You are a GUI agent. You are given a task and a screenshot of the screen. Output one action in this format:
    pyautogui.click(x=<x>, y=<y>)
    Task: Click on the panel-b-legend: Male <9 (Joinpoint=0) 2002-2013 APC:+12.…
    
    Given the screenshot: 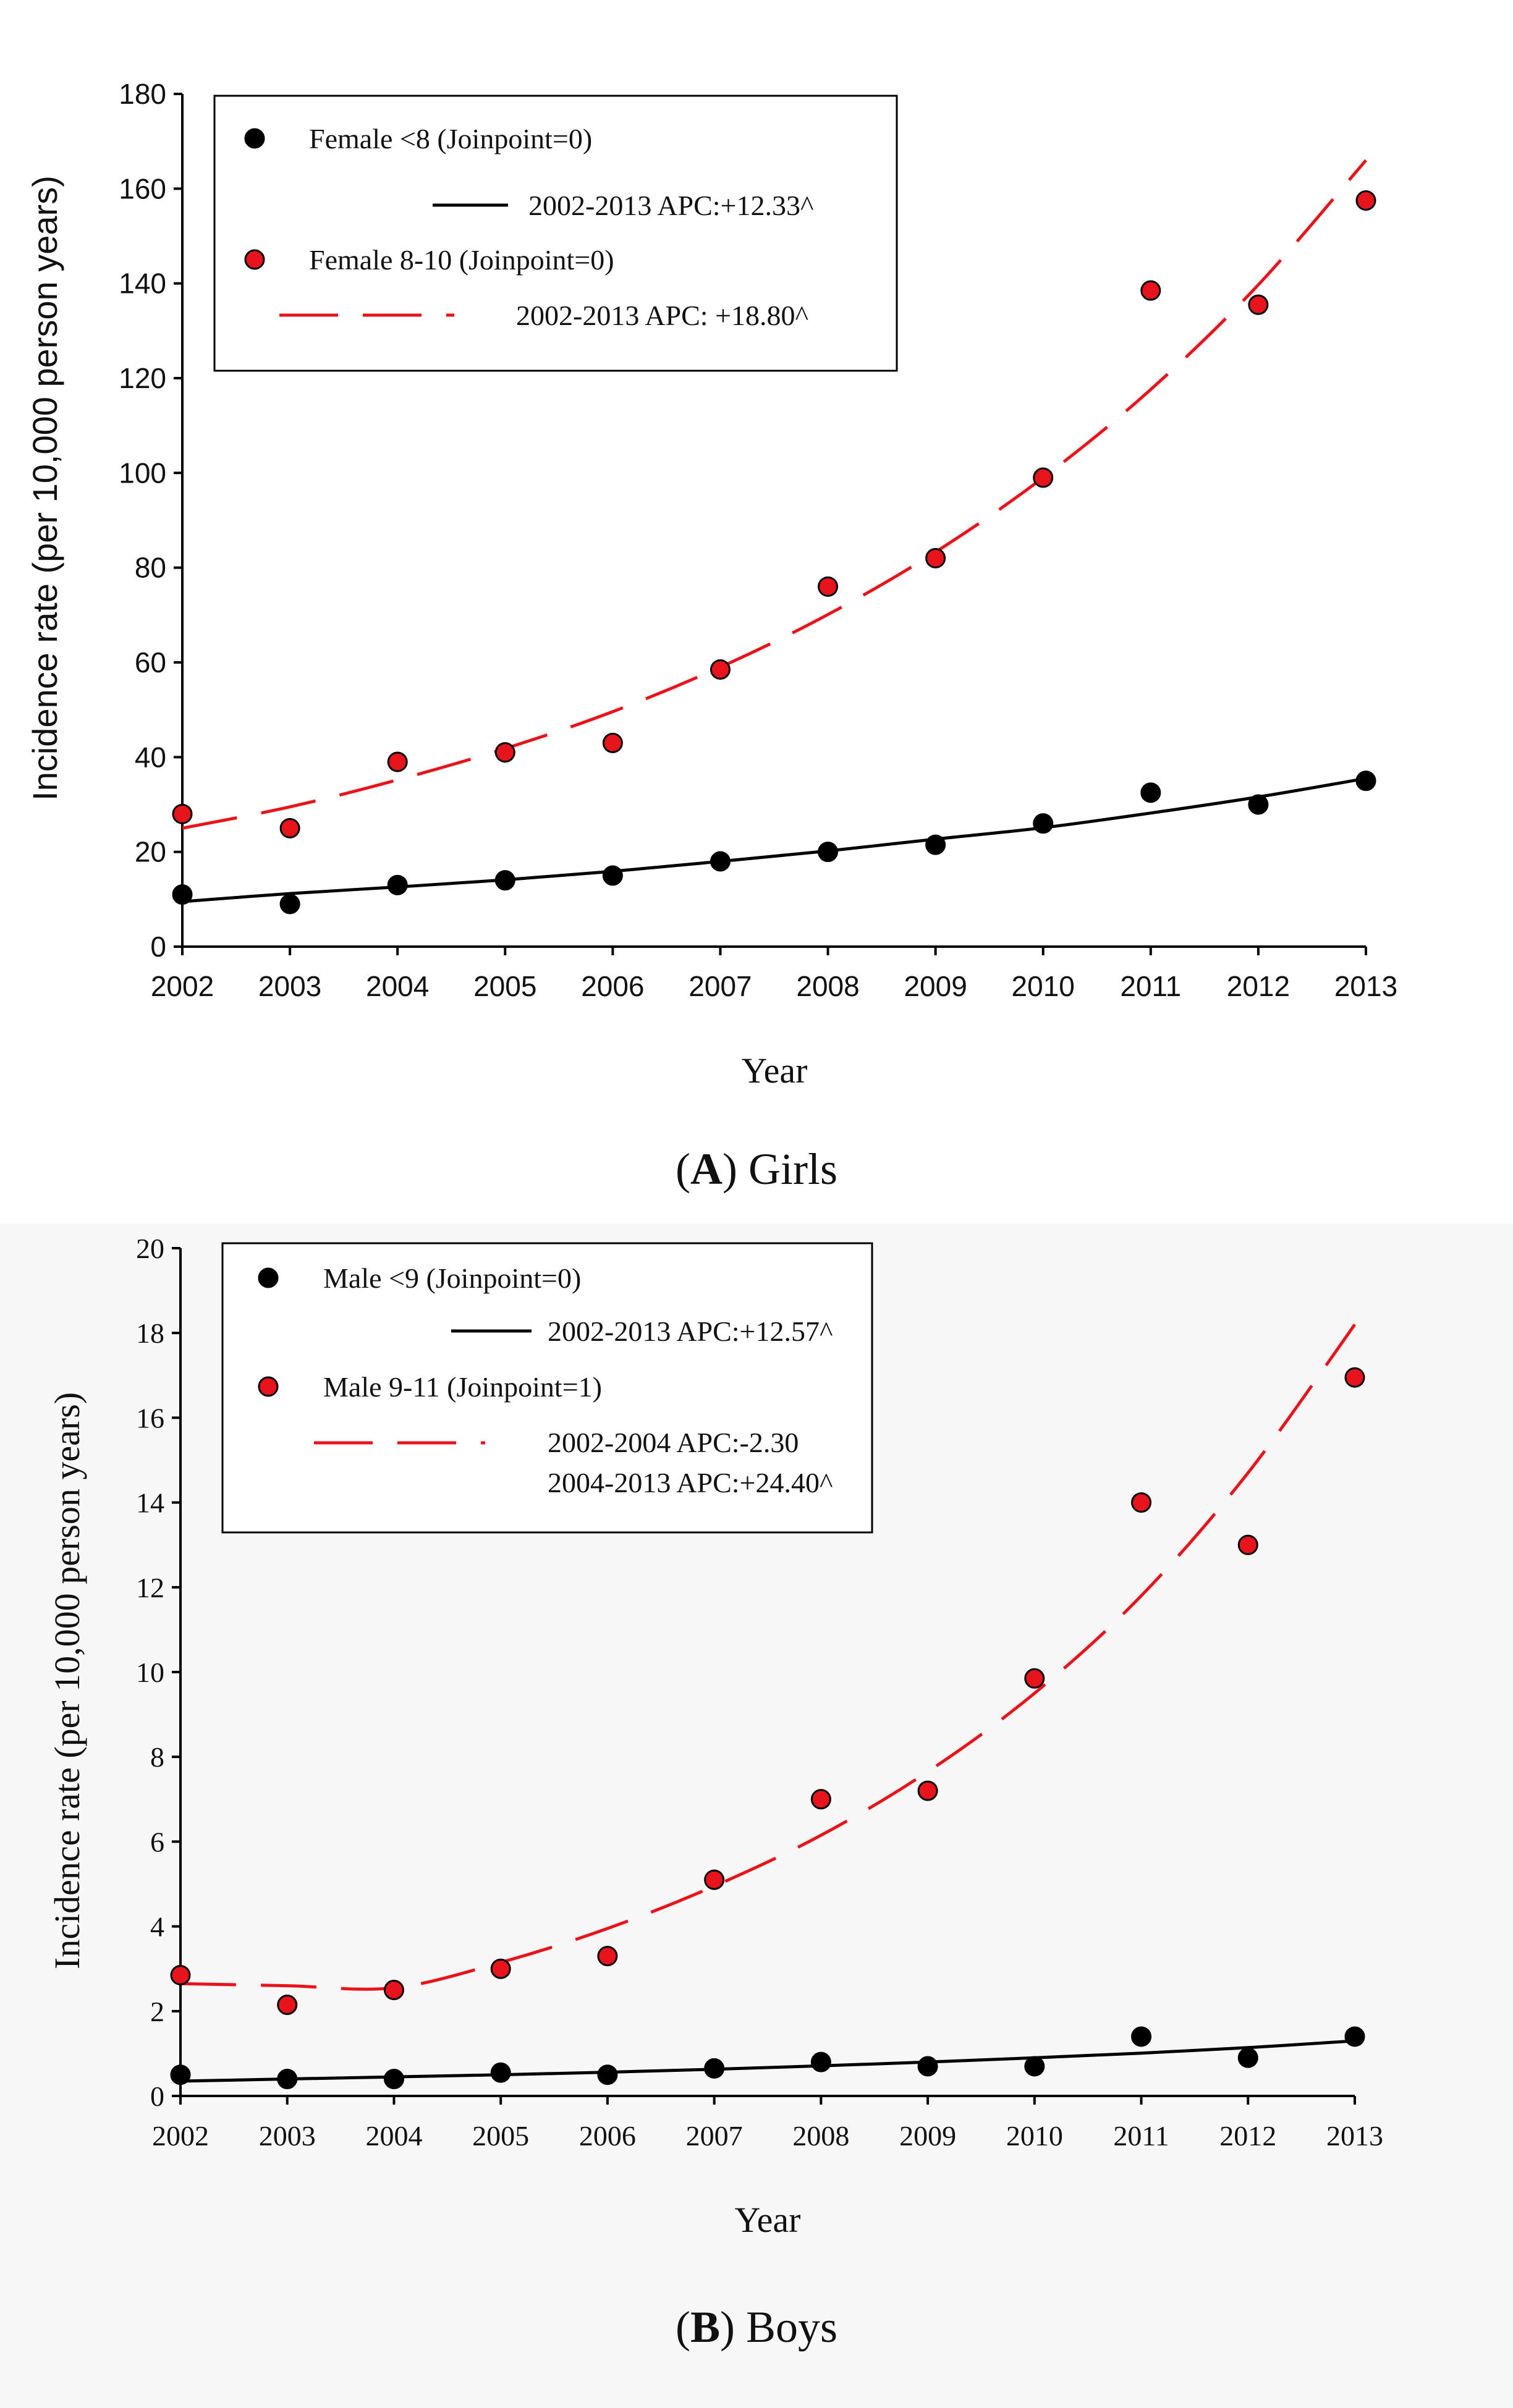 What is the action you would take?
    pyautogui.click(x=547, y=1388)
    